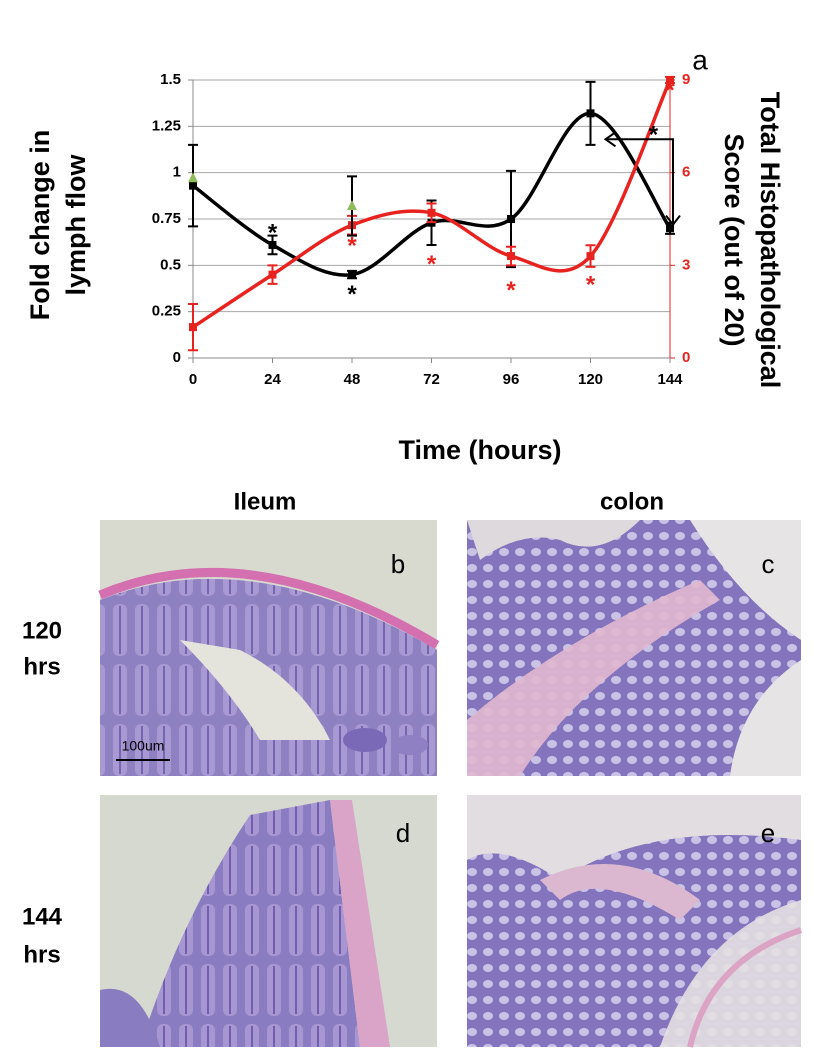  I want to click on y-tick-label: 0, so click(177, 357).